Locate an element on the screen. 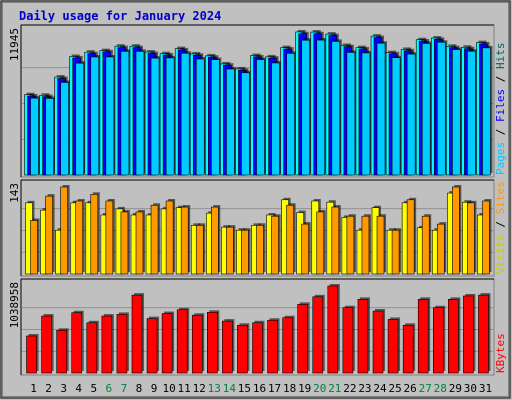  day-label-2: 2 is located at coordinates (48, 388).